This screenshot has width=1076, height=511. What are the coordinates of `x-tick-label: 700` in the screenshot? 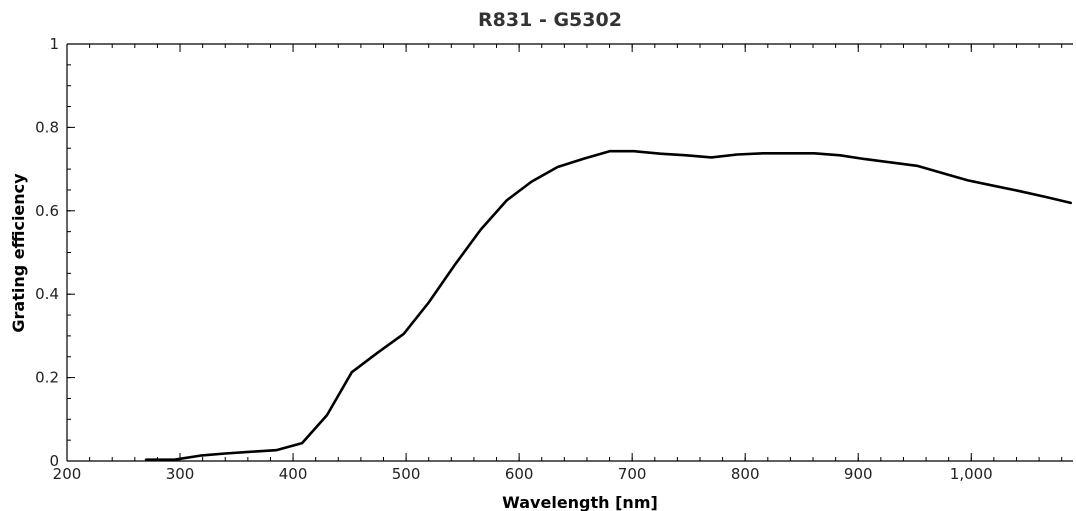 It's located at (632, 474).